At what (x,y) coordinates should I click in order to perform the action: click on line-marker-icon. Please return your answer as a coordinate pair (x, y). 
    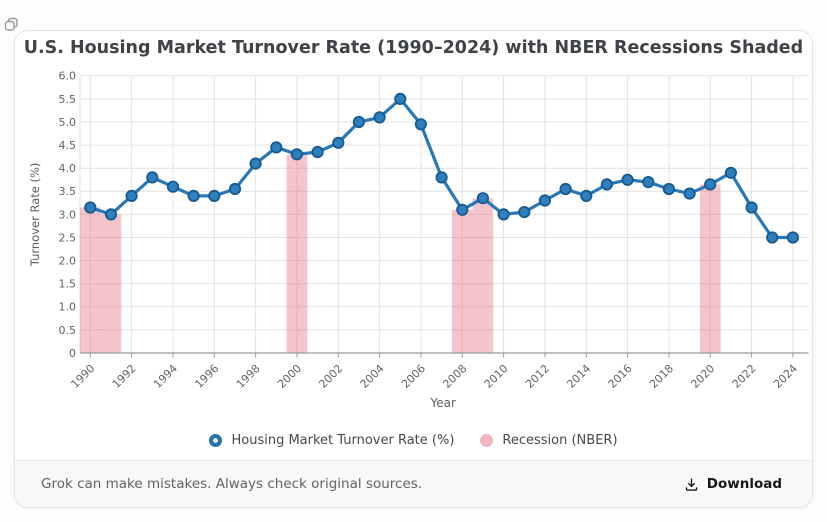
    Looking at the image, I should click on (216, 440).